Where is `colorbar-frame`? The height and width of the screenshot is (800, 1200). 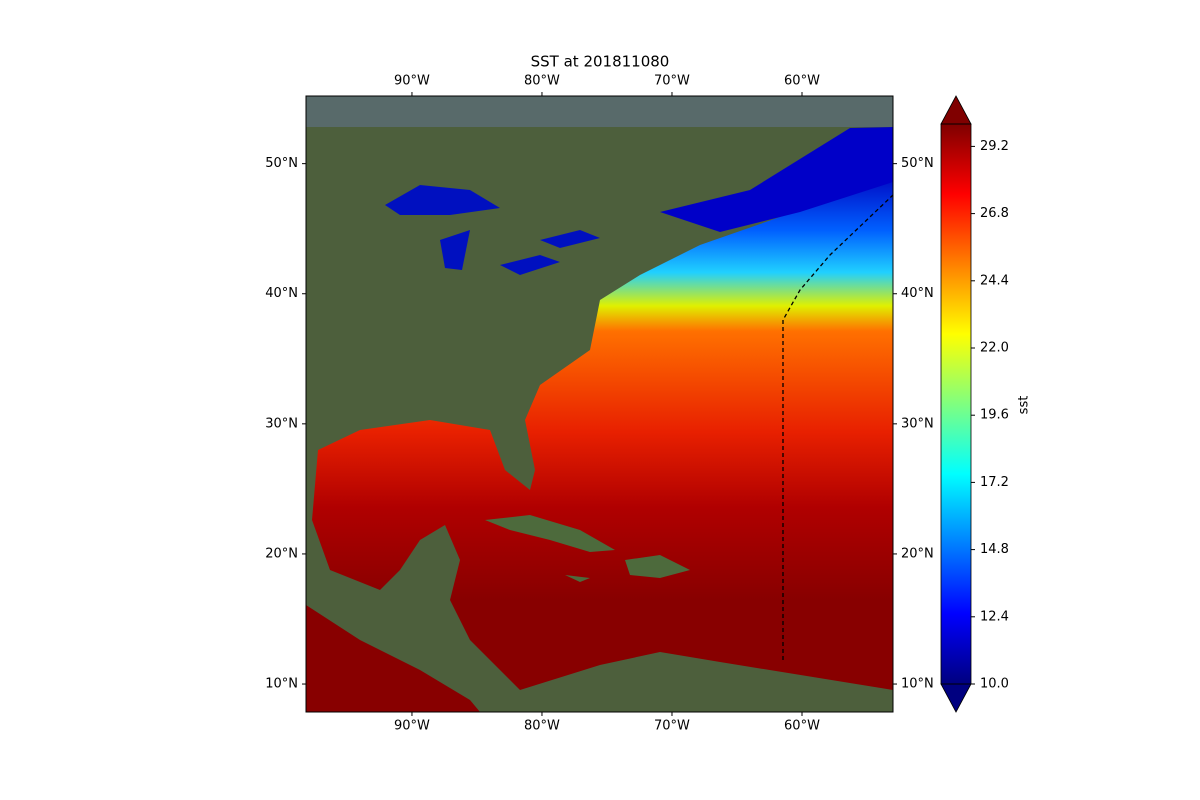 colorbar-frame is located at coordinates (956, 404).